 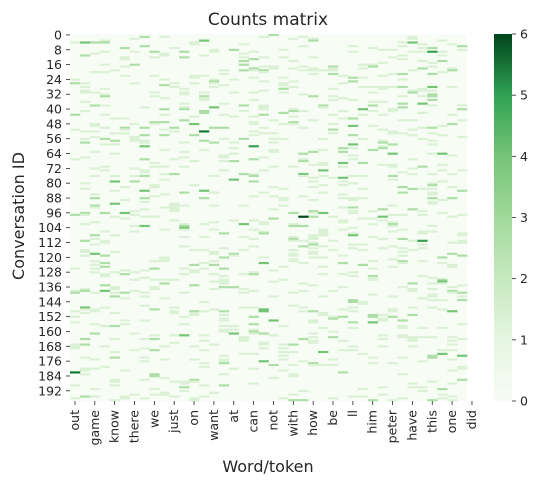 What do you see at coordinates (50, 346) in the screenshot?
I see `y-tick-label: 168` at bounding box center [50, 346].